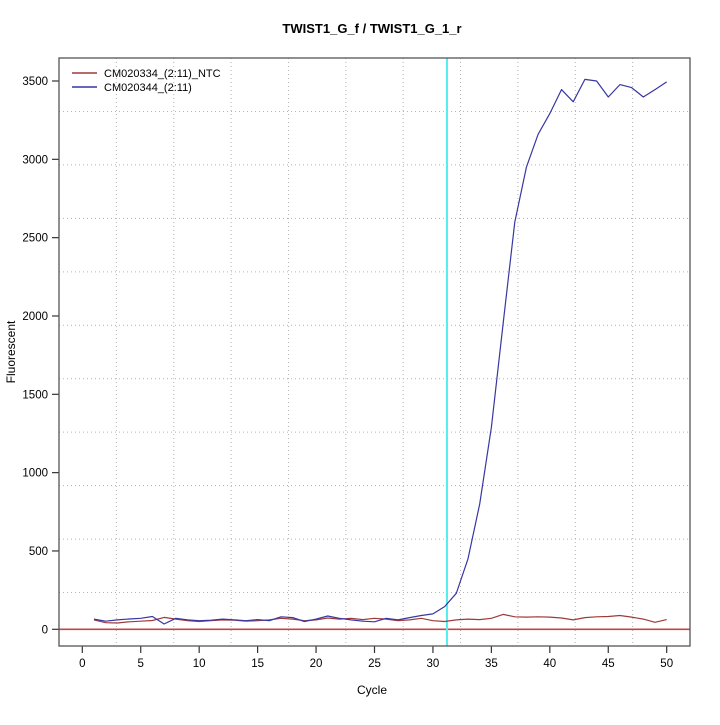 This screenshot has width=720, height=725. Describe the element at coordinates (35, 317) in the screenshot. I see `y-tick-label: 2000` at that location.